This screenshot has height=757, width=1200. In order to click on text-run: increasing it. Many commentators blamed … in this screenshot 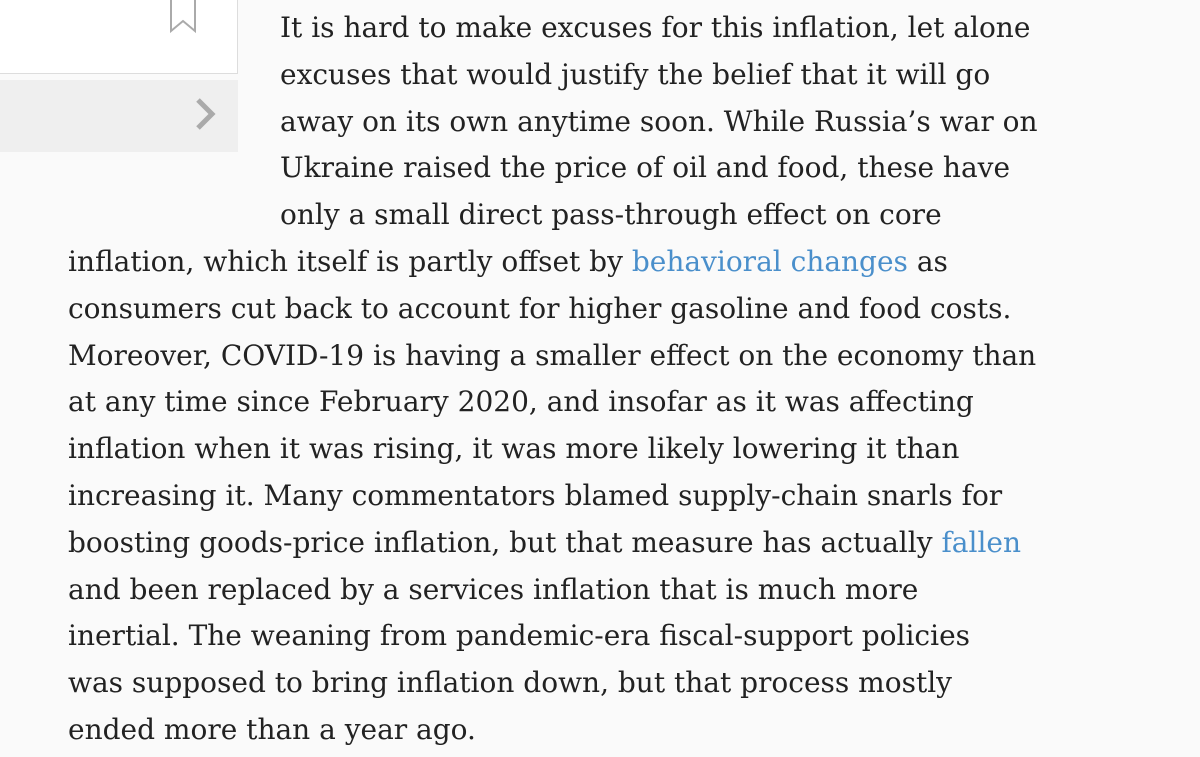, I will do `click(535, 495)`.